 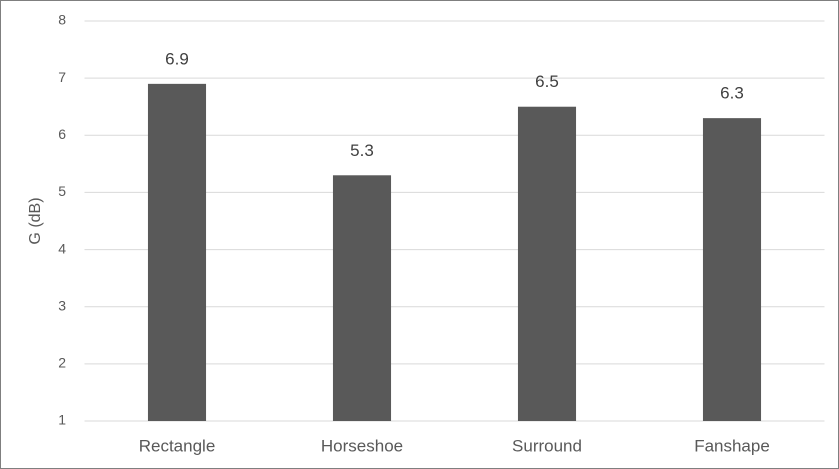 I want to click on y-tick-label: 4, so click(x=62, y=248).